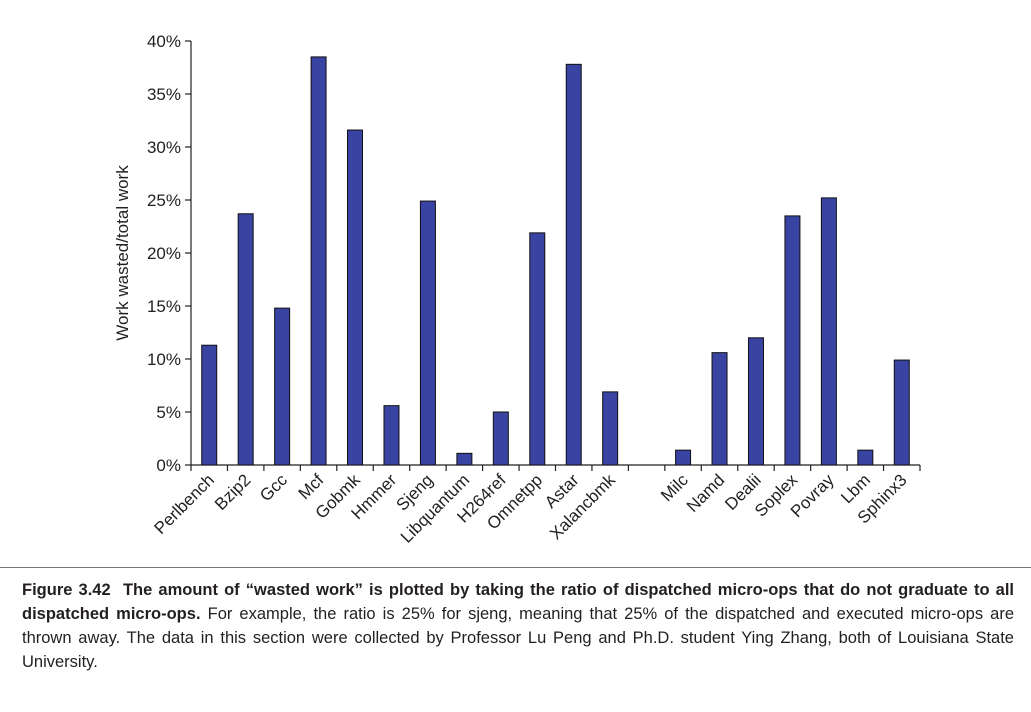  What do you see at coordinates (901, 412) in the screenshot?
I see `bar-sphinx3` at bounding box center [901, 412].